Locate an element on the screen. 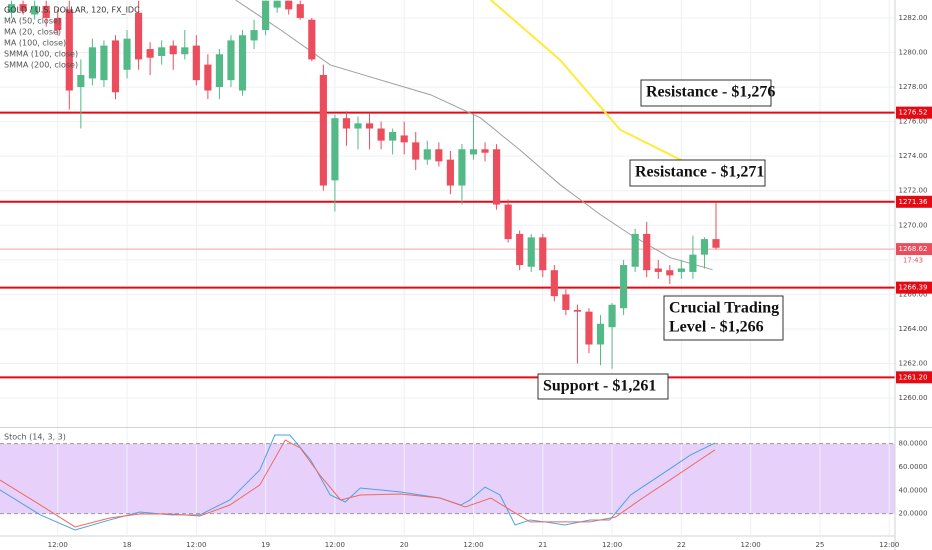 The height and width of the screenshot is (550, 932). level-label: 1271.36 is located at coordinates (913, 202).